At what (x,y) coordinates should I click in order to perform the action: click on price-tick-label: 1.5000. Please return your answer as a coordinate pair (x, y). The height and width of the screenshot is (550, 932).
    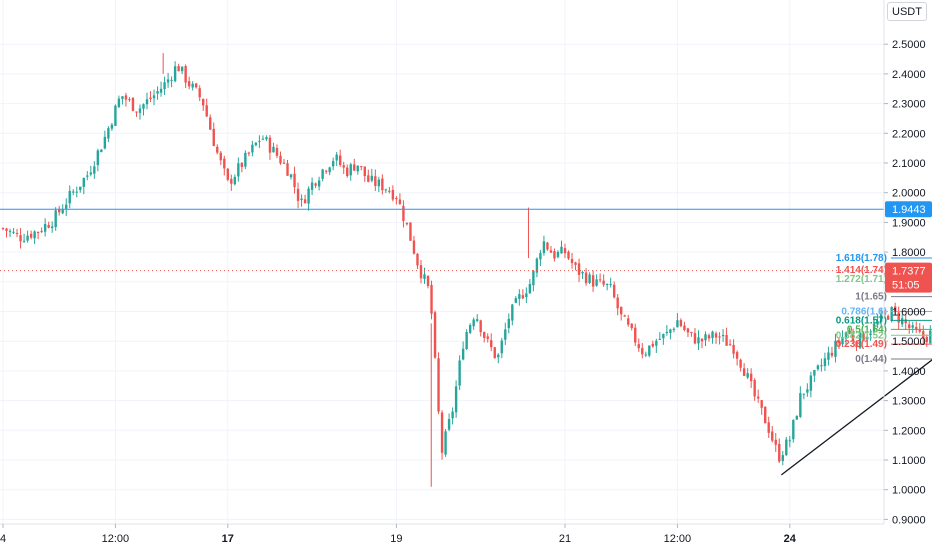
    Looking at the image, I should click on (909, 342).